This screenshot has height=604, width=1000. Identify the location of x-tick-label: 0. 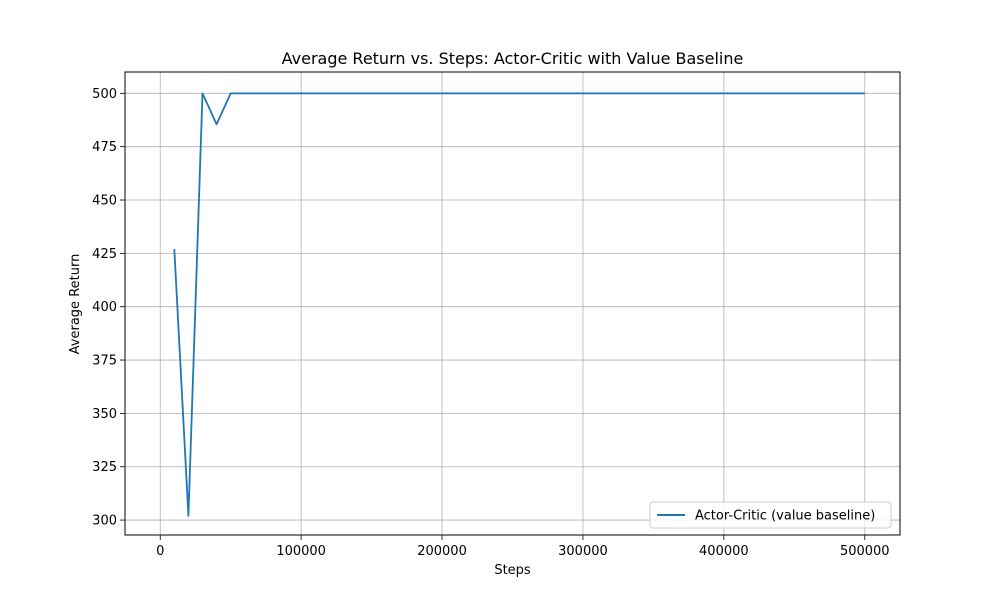
(160, 551).